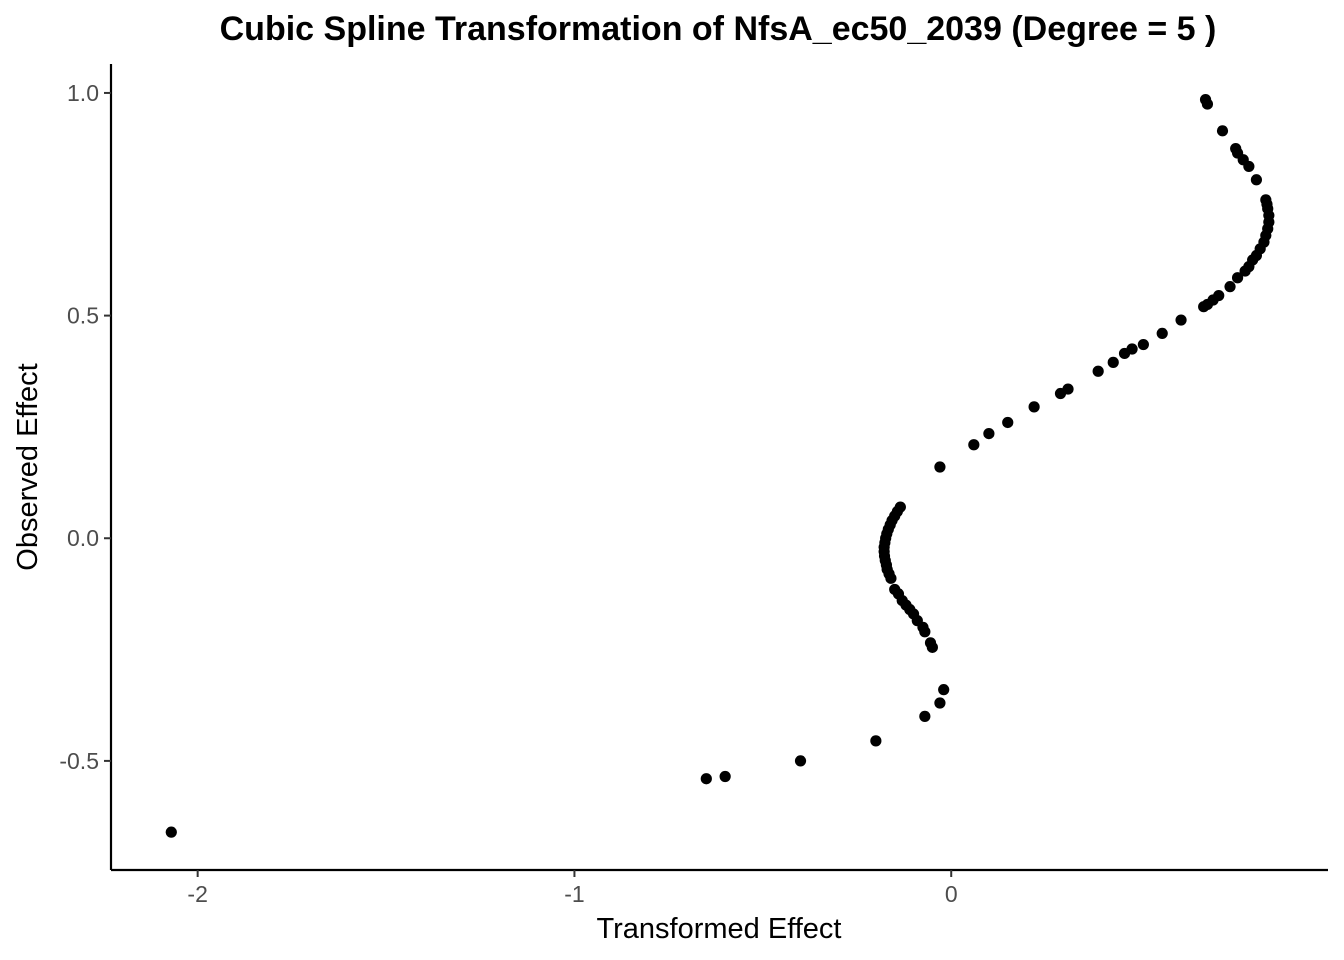 The image size is (1344, 960). What do you see at coordinates (83, 93) in the screenshot?
I see `y-tick-label: 1.0` at bounding box center [83, 93].